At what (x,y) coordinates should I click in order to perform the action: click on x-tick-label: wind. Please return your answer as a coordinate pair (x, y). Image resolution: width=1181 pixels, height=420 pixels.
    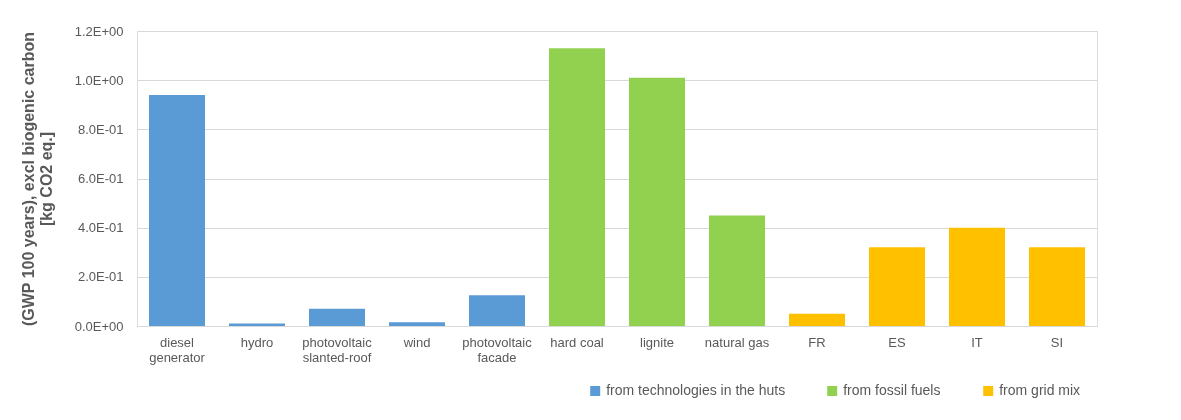
    Looking at the image, I should click on (416, 342).